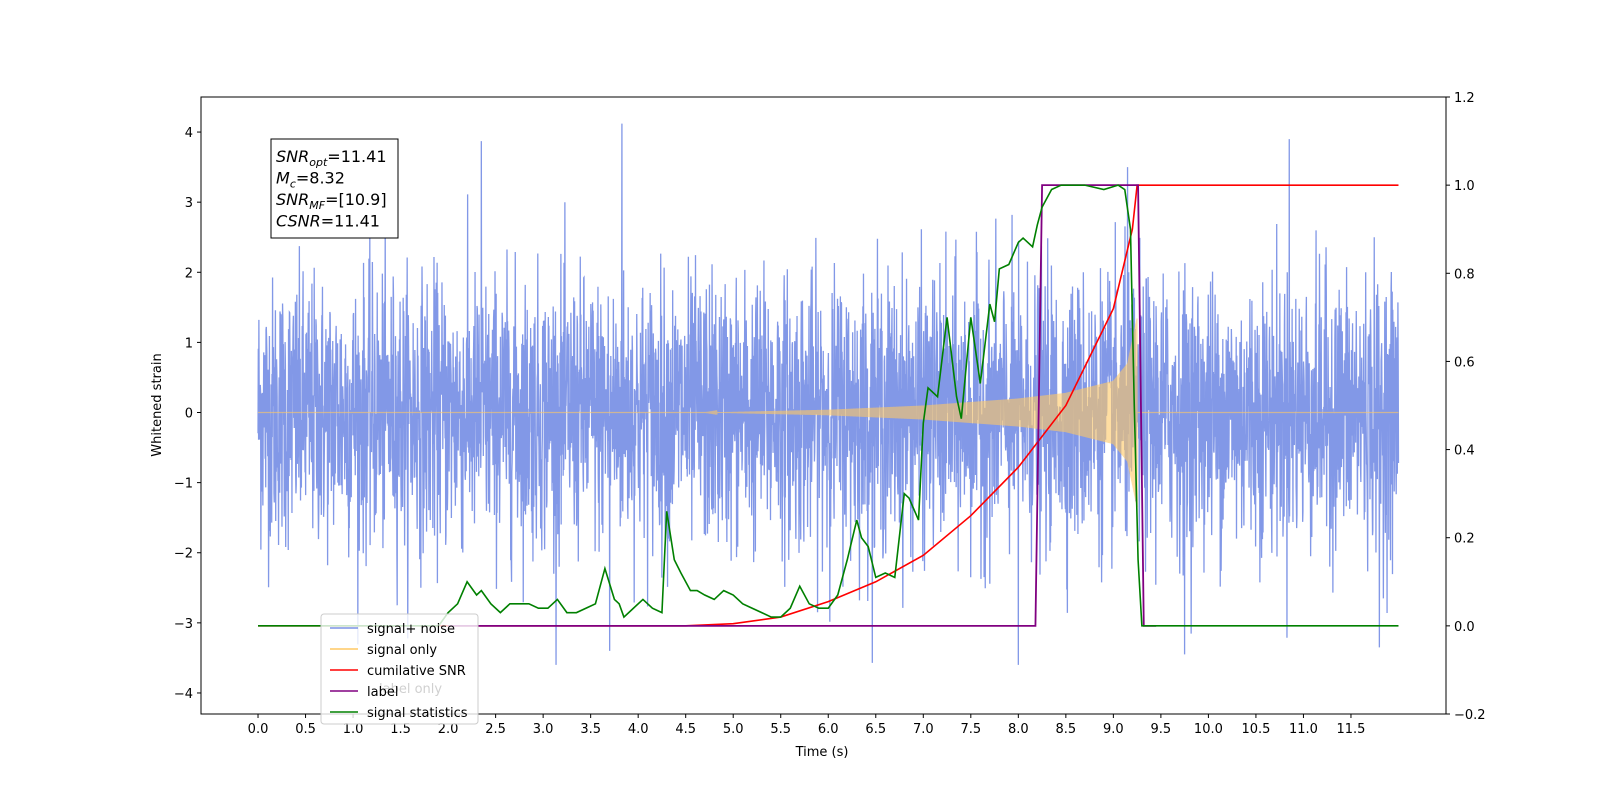  Describe the element at coordinates (1208, 729) in the screenshot. I see `x-tick-label: 10.0` at that location.